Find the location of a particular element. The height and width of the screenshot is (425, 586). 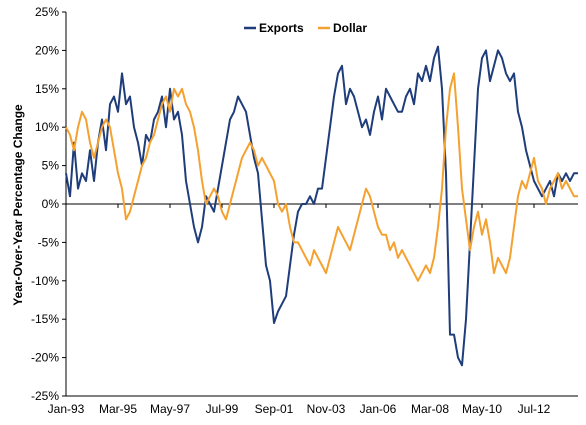

y-tick-label: -5% is located at coordinates (49, 242).